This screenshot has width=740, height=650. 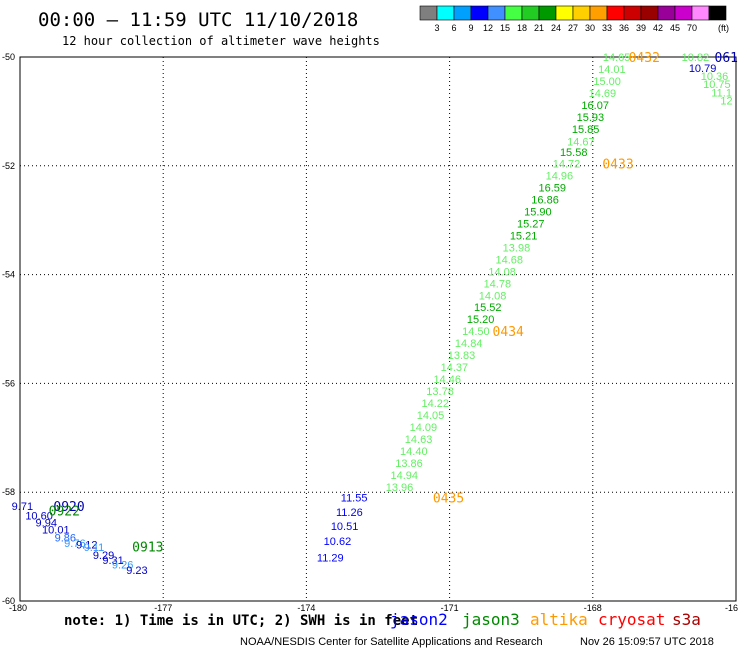 What do you see at coordinates (545, 201) in the screenshot?
I see `wave-height-label: 16.86` at bounding box center [545, 201].